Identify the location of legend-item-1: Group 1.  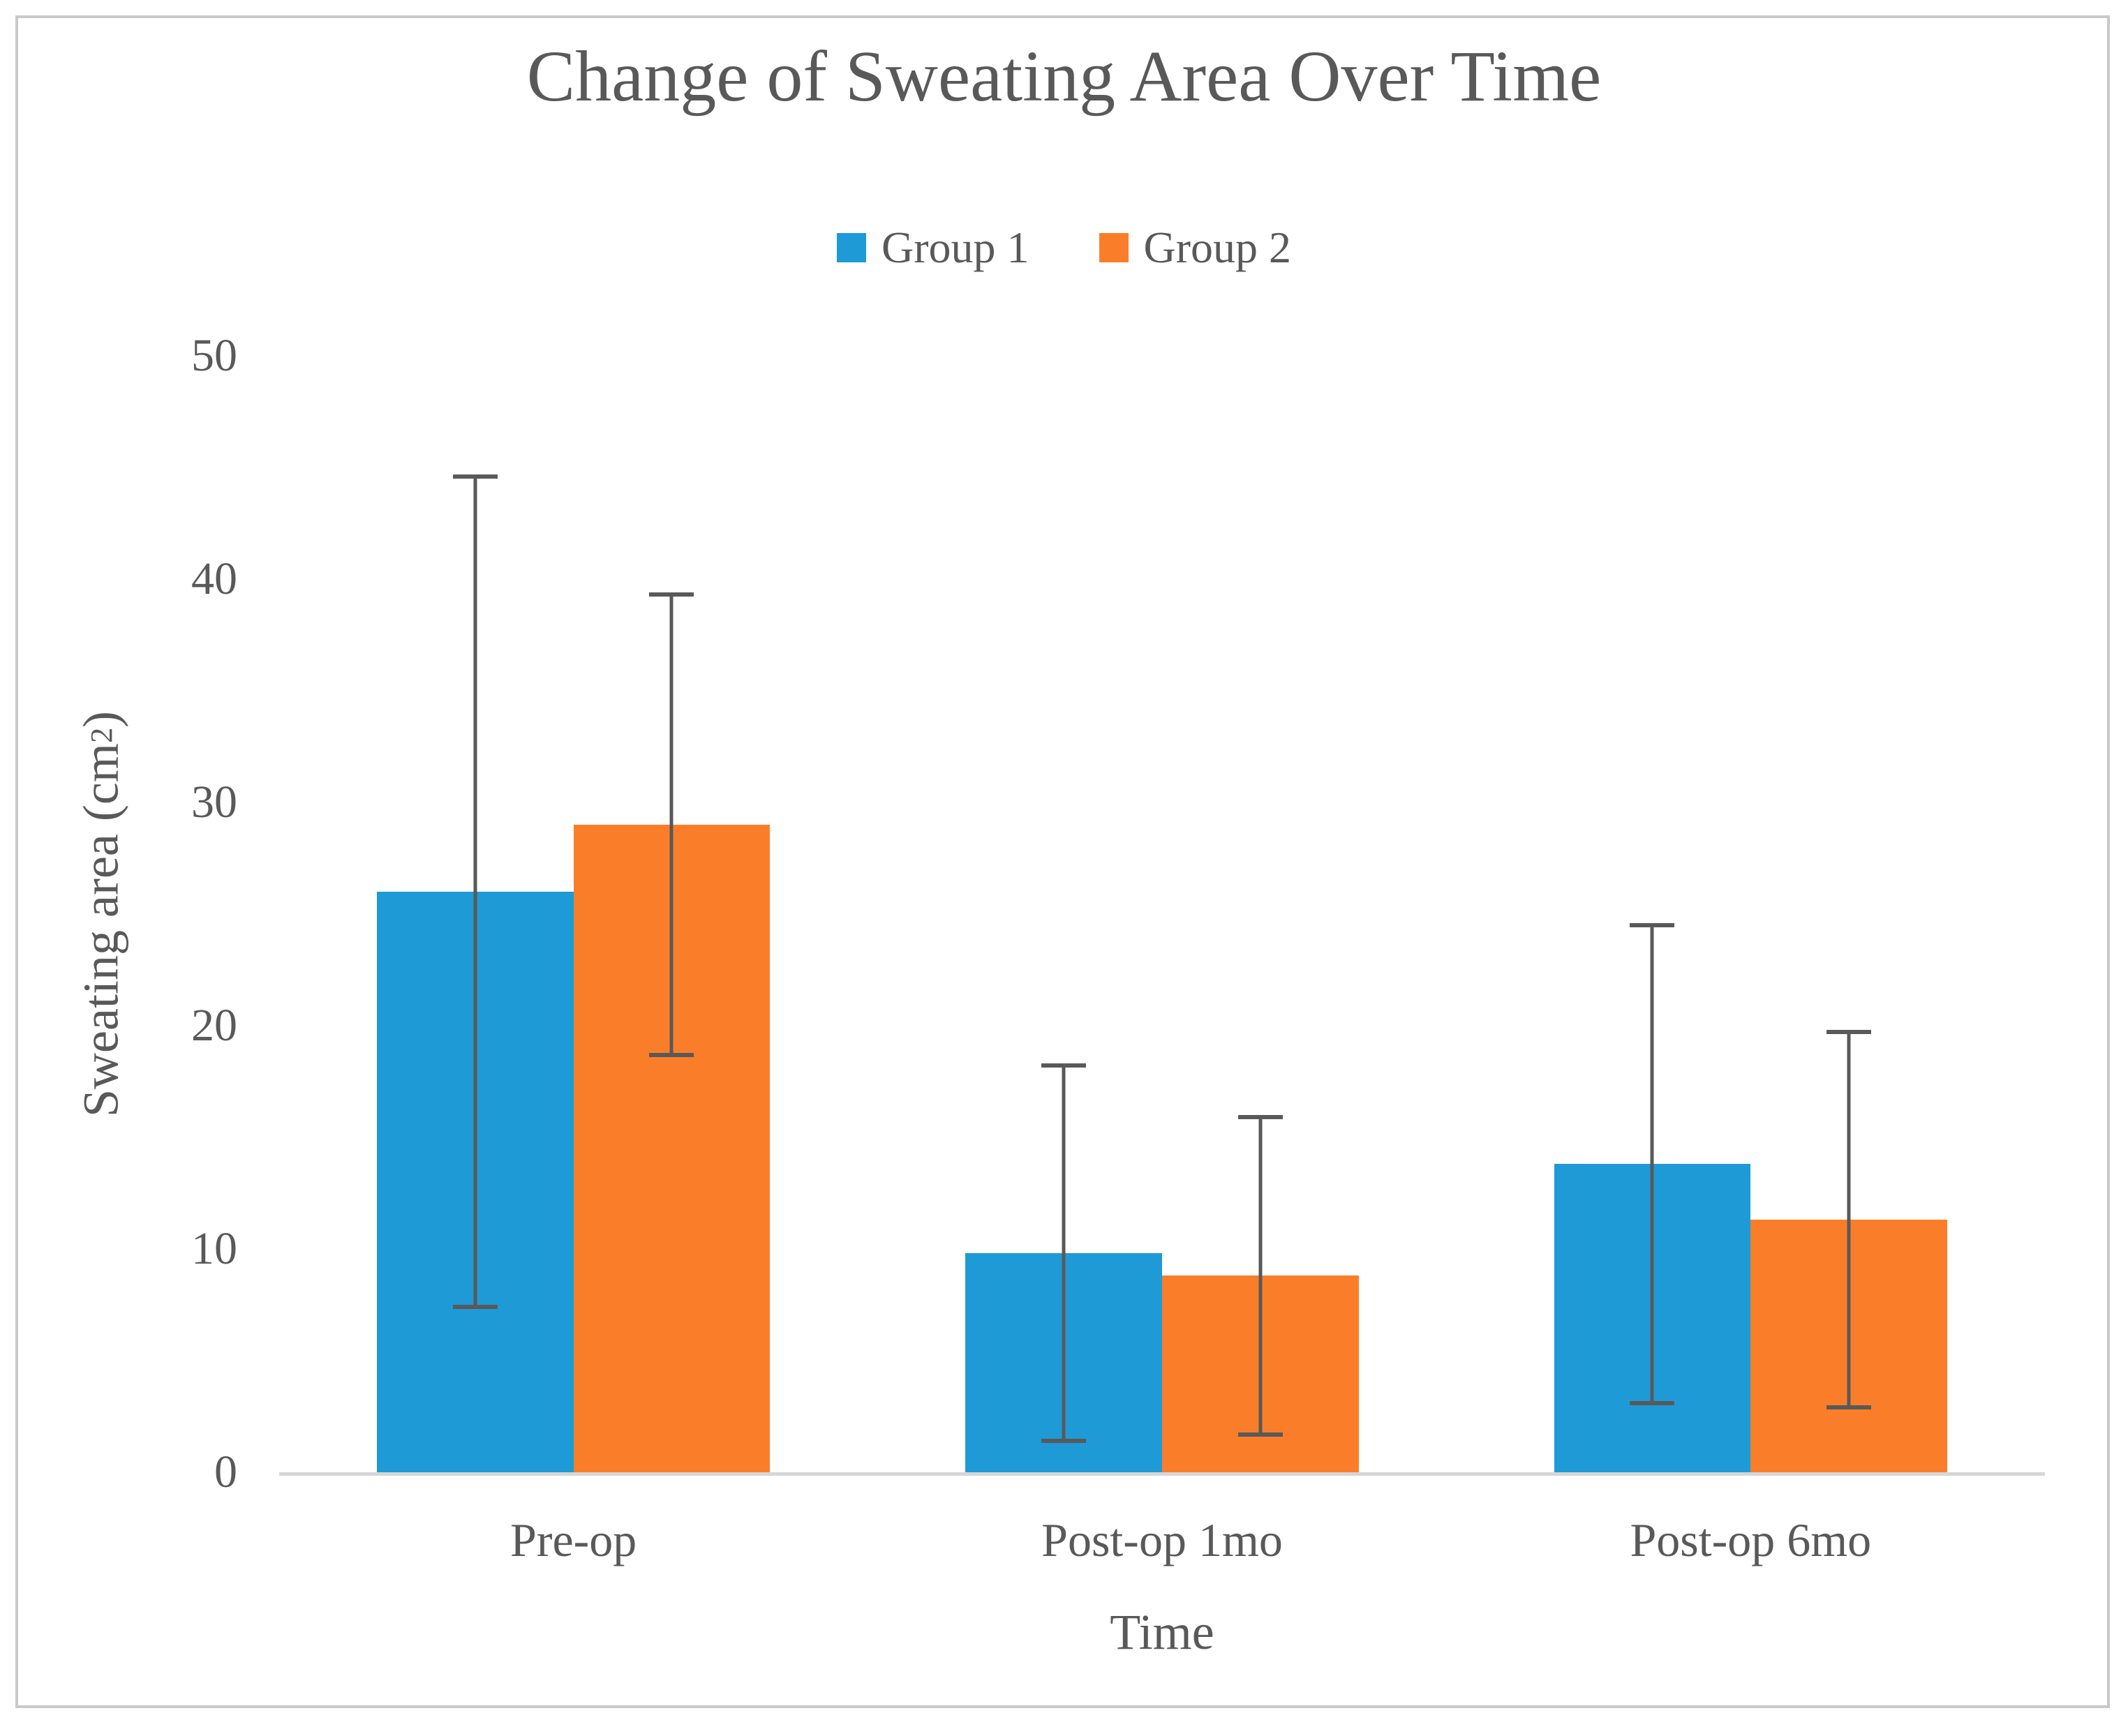
(932, 248).